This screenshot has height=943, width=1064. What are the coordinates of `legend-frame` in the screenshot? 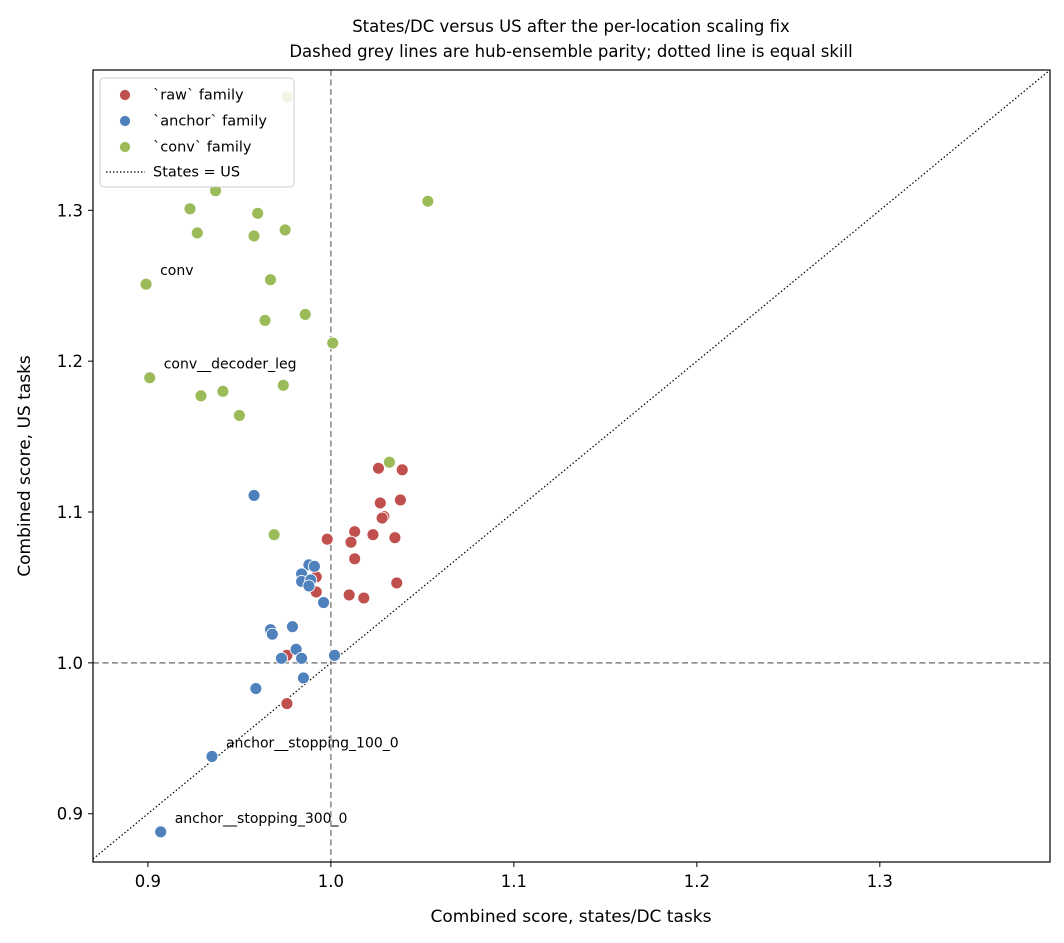 It's located at (197, 132).